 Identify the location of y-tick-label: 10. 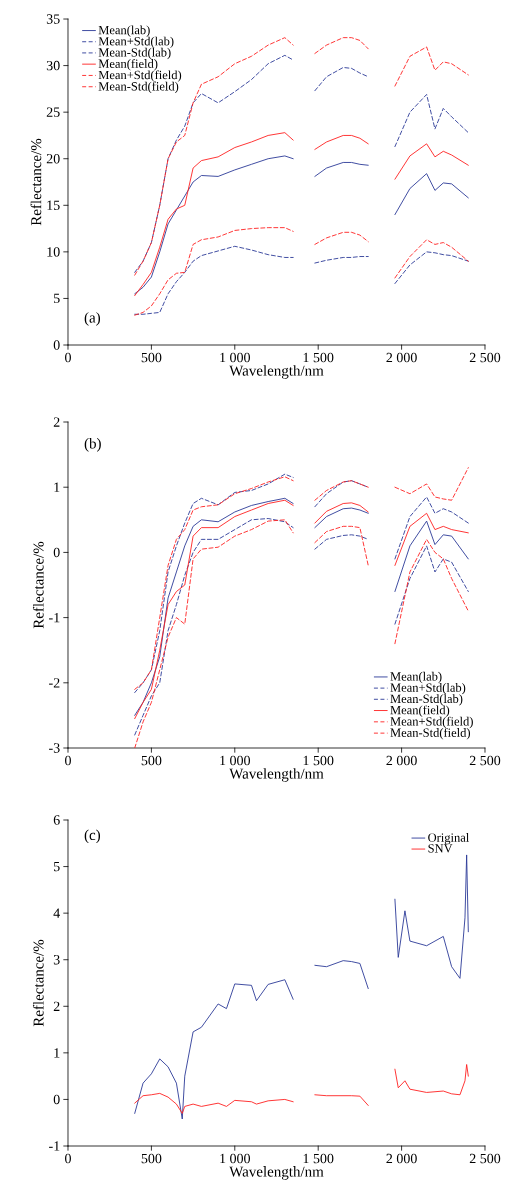
(53, 252).